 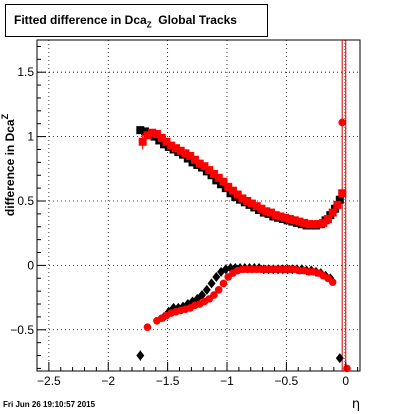 I want to click on timestamp-footer: Fri Jun 26 19:10:57 2015, so click(x=49, y=404).